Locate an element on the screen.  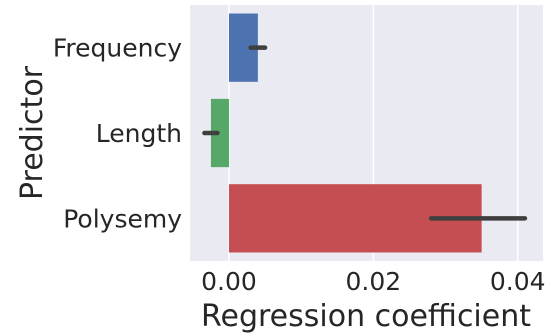
x-tick-label-1: 0.02 is located at coordinates (374, 281).